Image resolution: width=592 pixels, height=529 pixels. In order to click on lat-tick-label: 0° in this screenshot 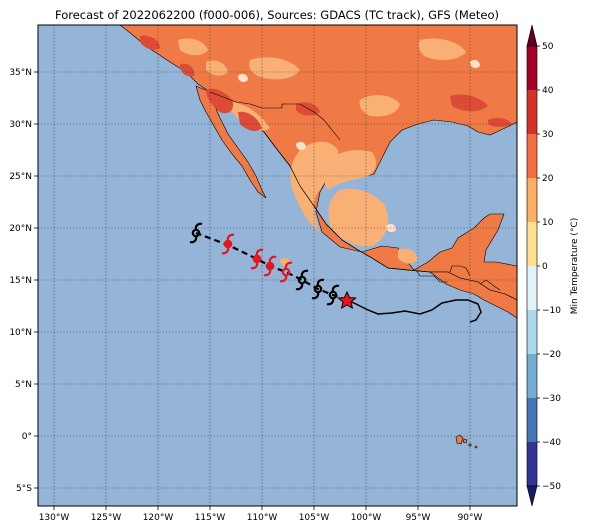, I will do `click(27, 437)`.